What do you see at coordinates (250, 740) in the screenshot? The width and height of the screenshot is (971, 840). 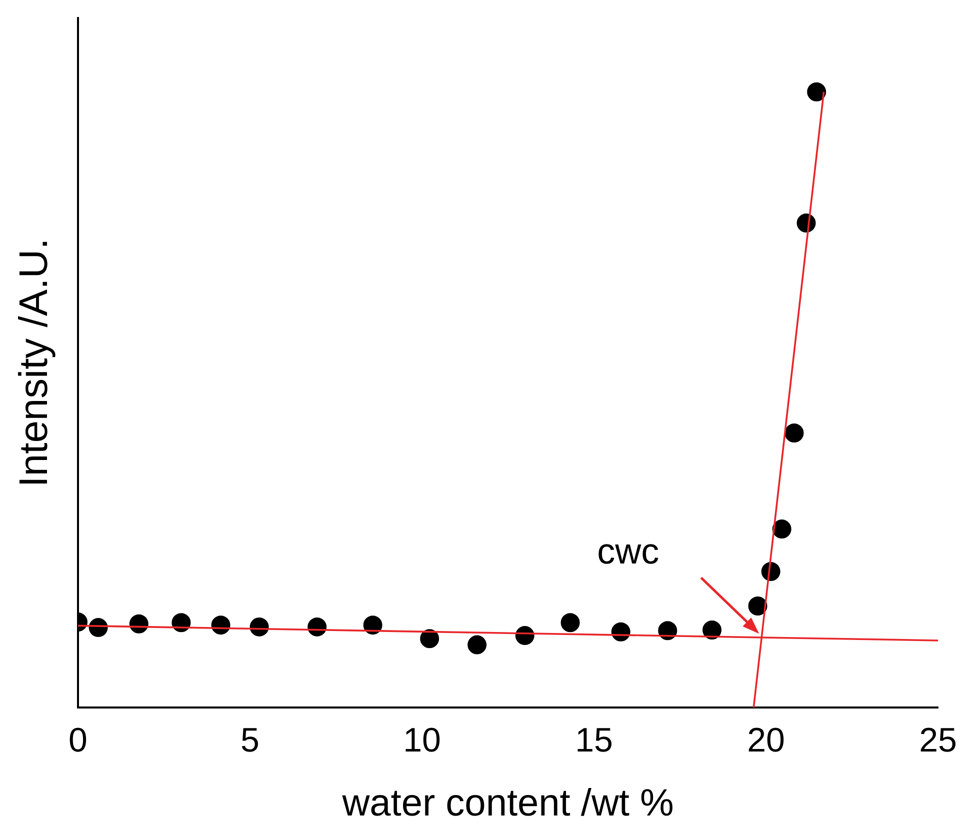 I see `x-tick-label: 5` at bounding box center [250, 740].